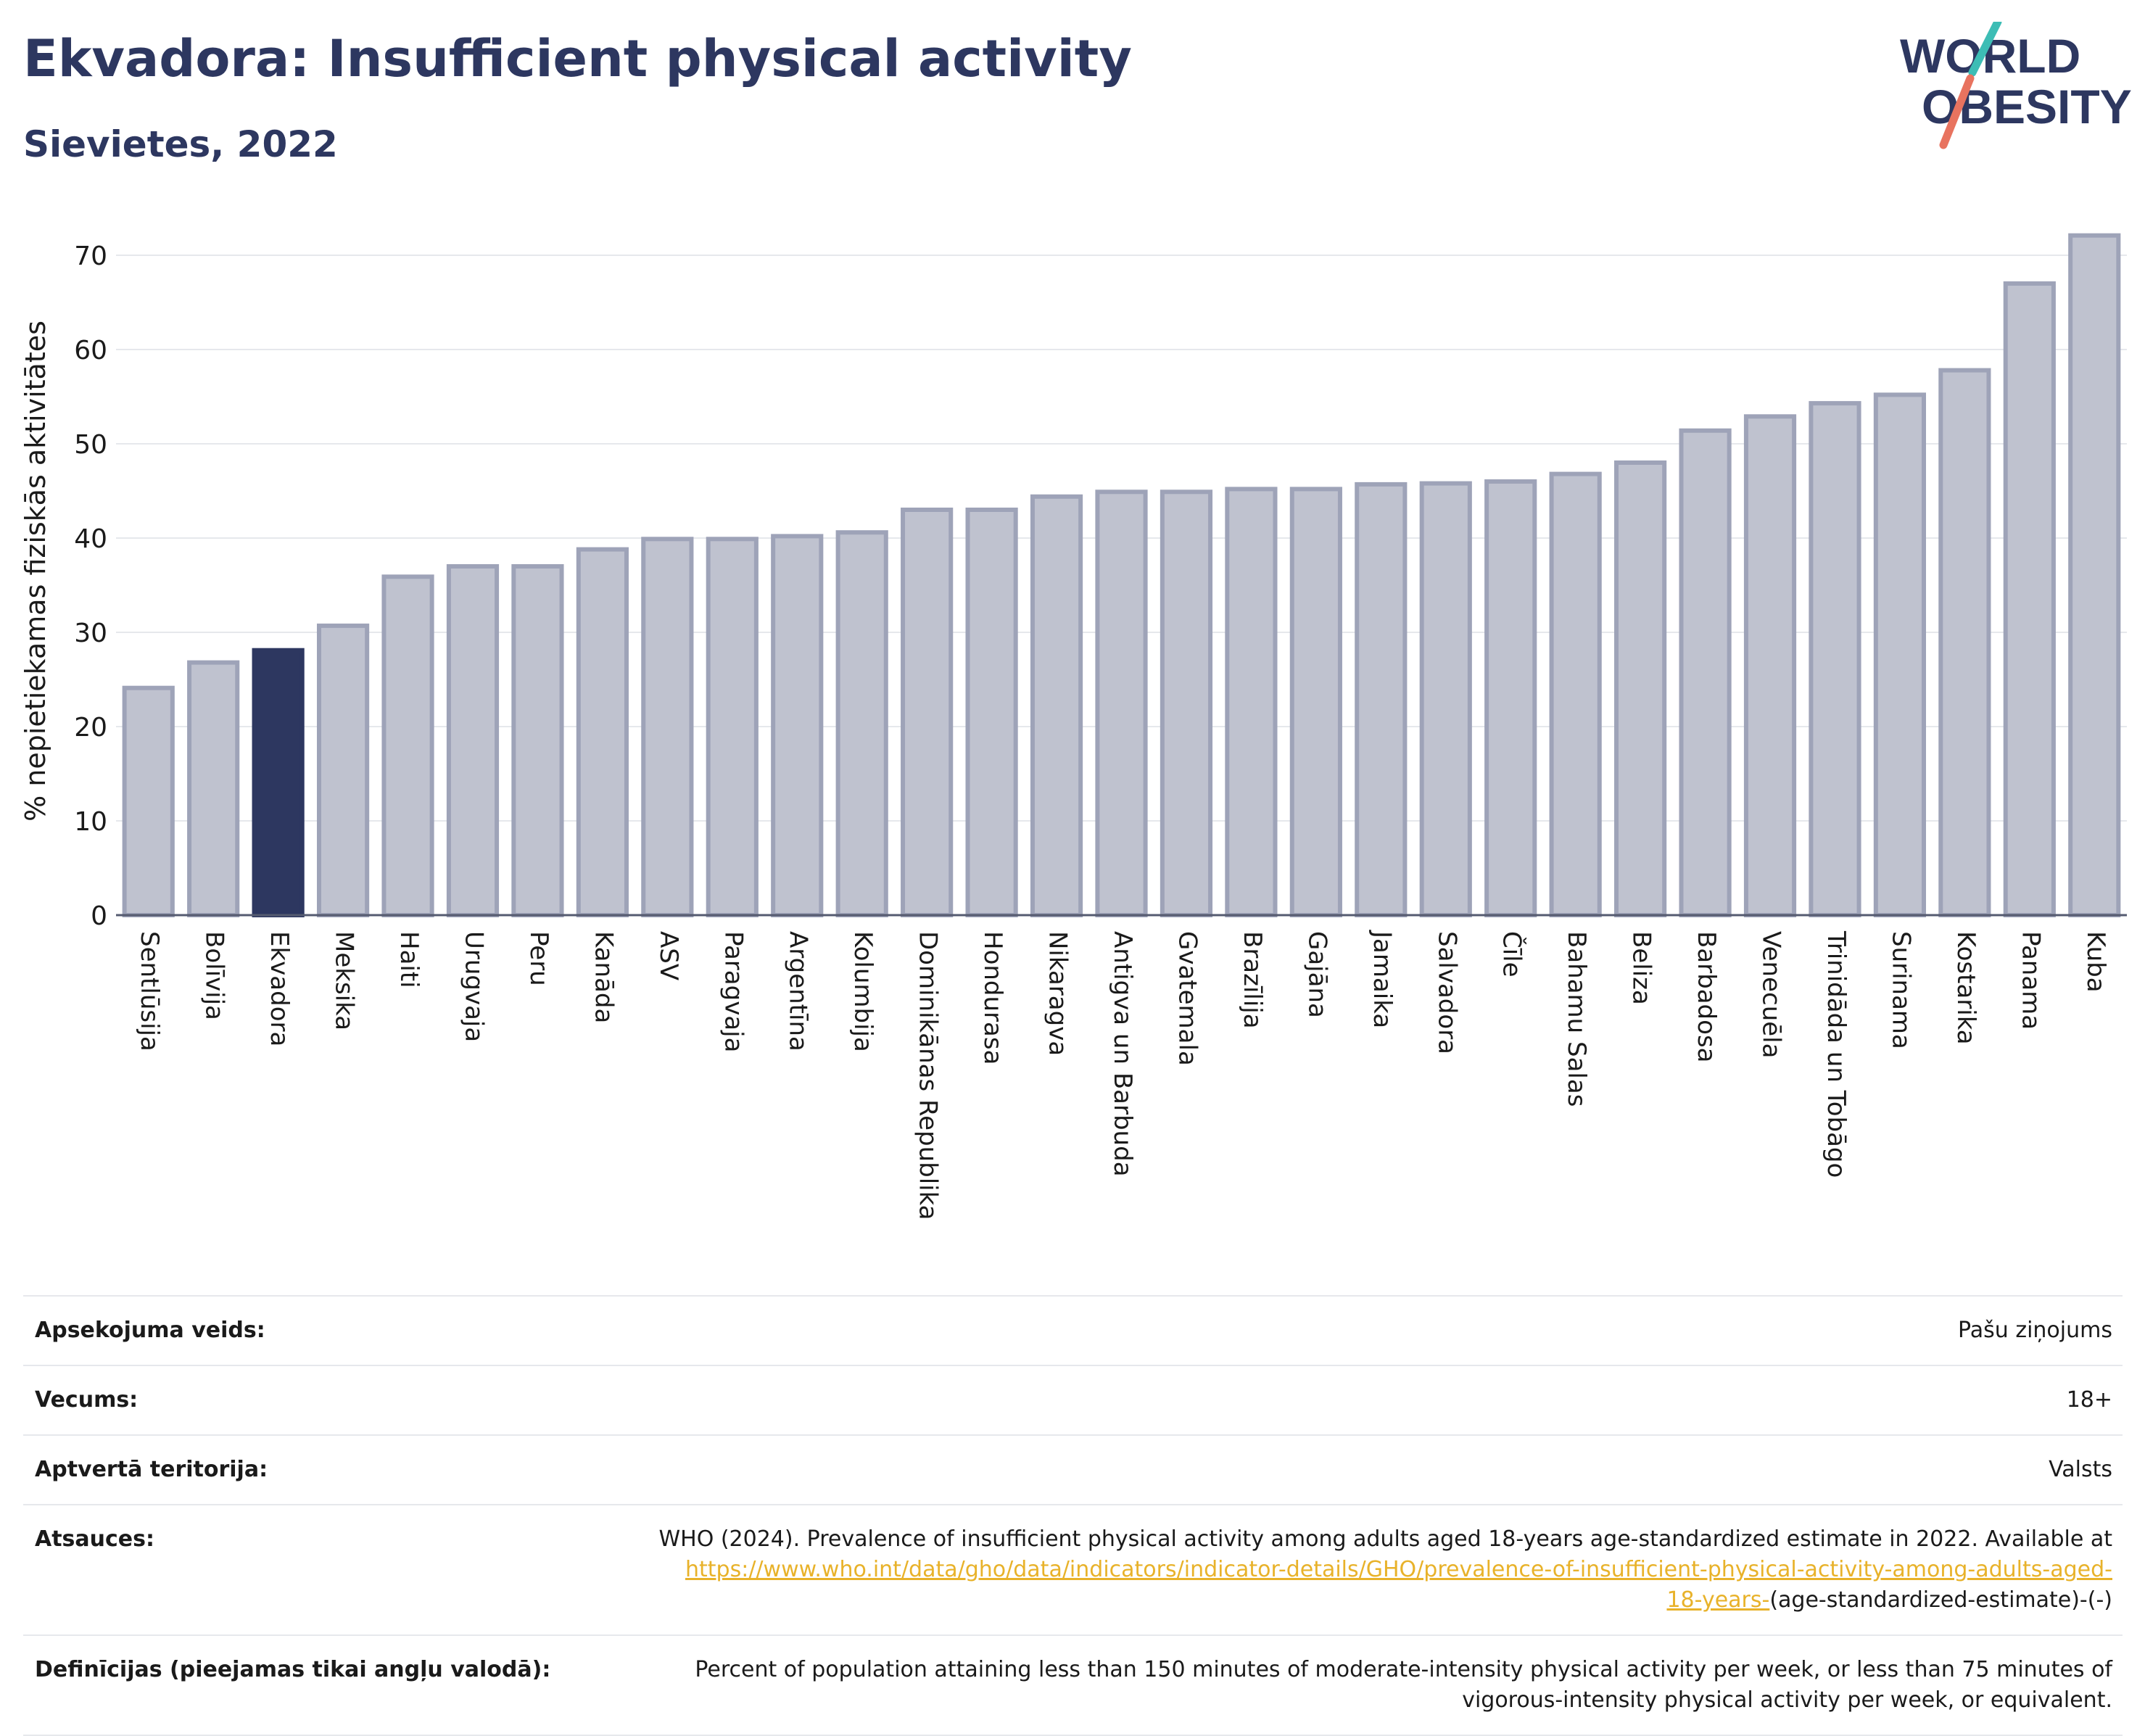 The width and height of the screenshot is (2145, 1736). What do you see at coordinates (345, 981) in the screenshot?
I see `x-tick-label: Meksika` at bounding box center [345, 981].